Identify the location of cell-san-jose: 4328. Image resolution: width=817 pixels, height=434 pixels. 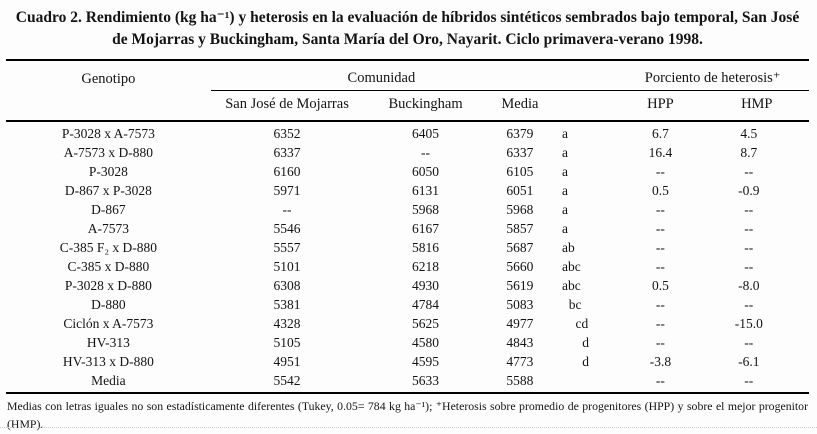
(287, 324).